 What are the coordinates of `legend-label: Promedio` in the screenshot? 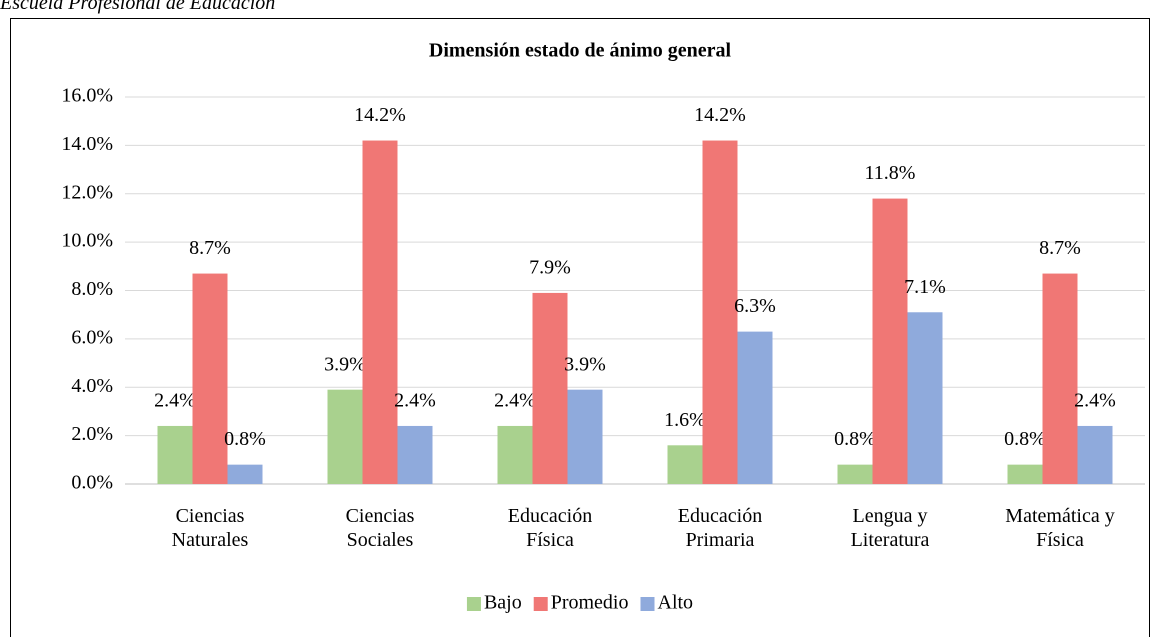 It's located at (590, 603).